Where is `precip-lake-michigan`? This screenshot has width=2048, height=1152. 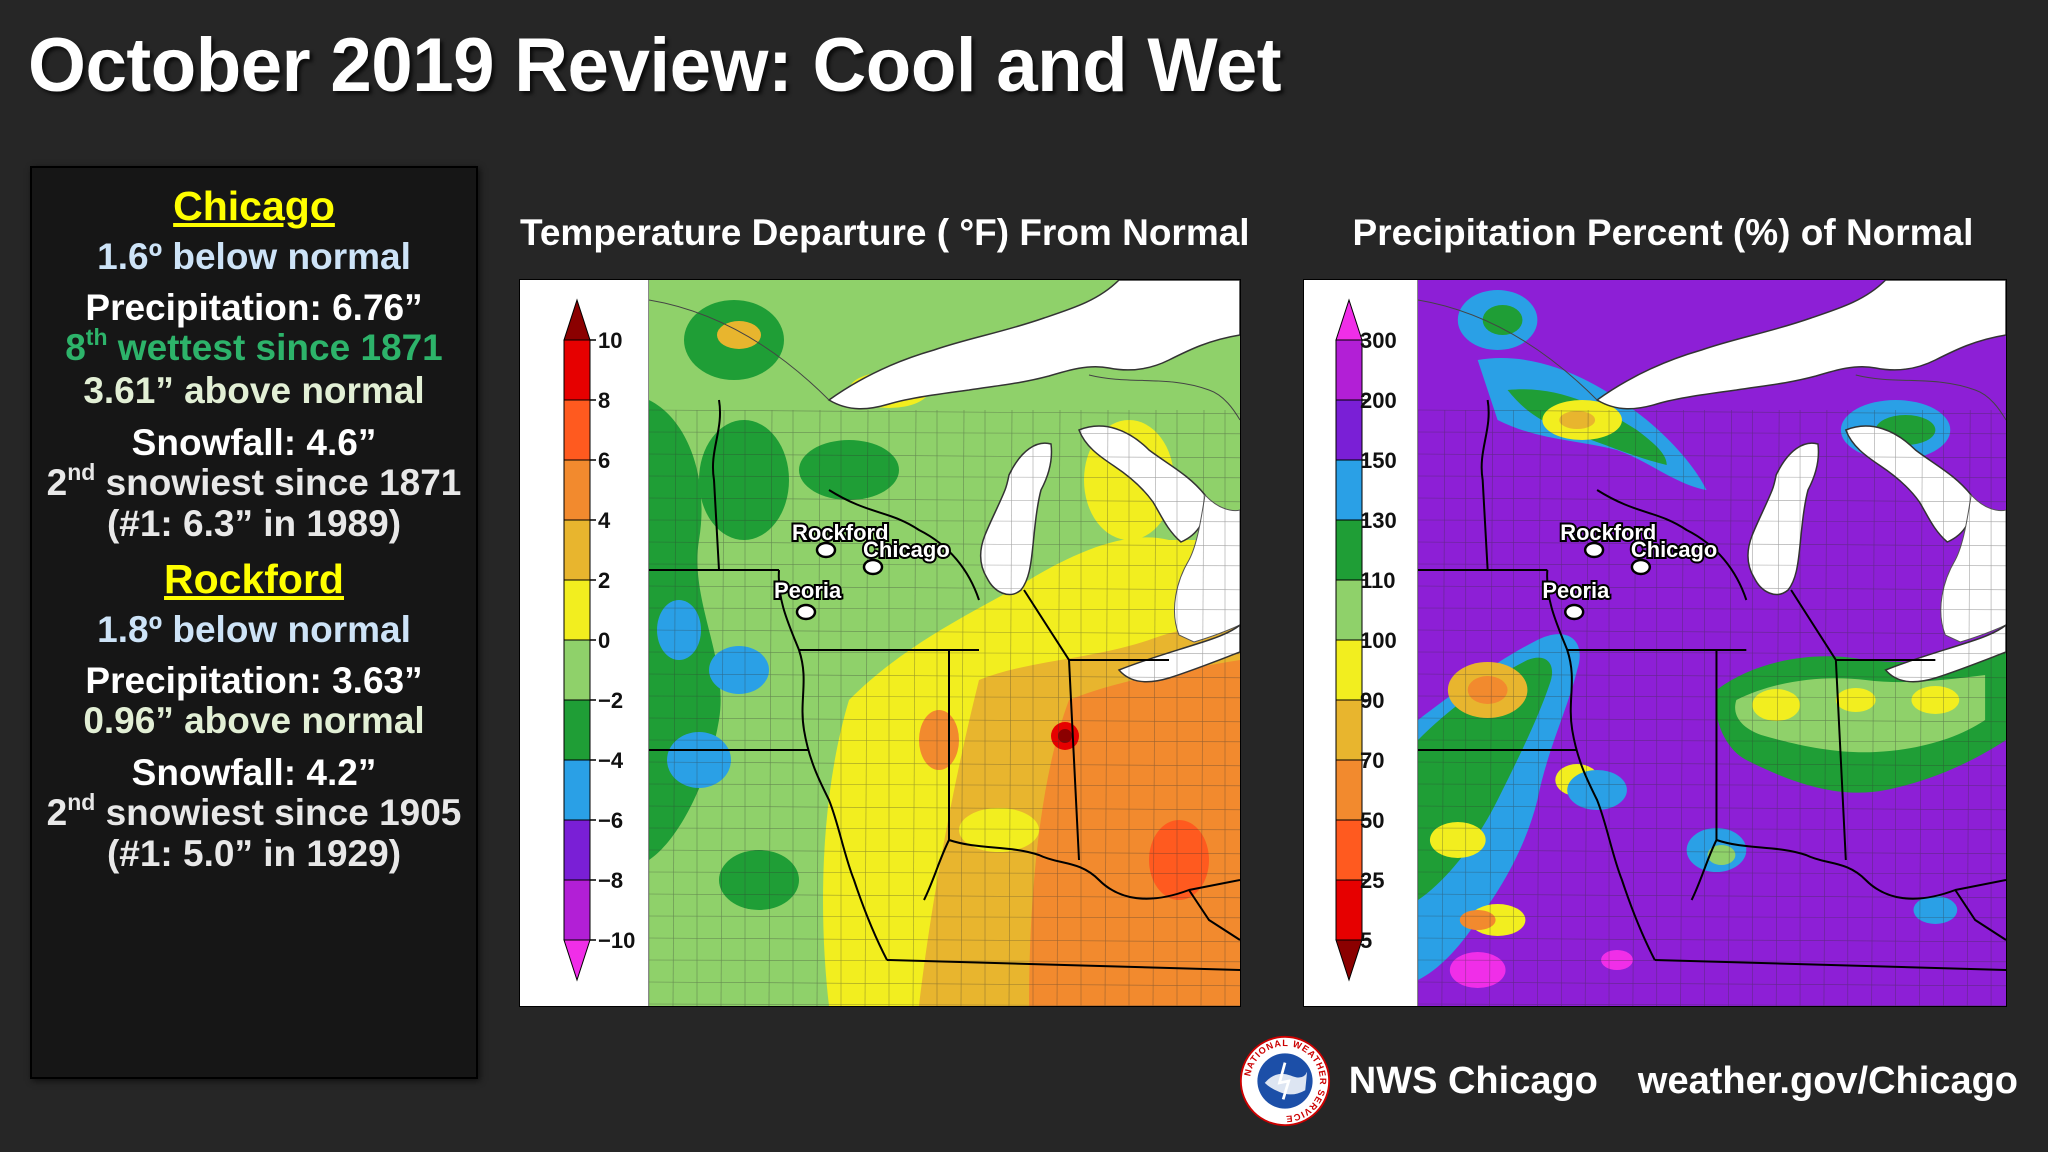
precip-lake-michigan is located at coordinates (1783, 519).